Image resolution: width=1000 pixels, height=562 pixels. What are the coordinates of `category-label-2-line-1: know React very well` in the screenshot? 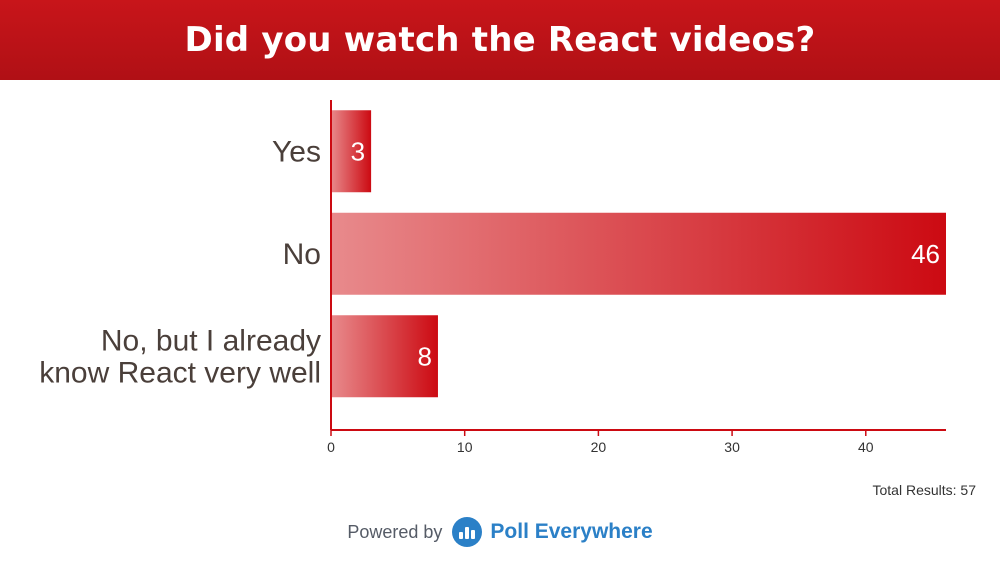 It's located at (180, 372).